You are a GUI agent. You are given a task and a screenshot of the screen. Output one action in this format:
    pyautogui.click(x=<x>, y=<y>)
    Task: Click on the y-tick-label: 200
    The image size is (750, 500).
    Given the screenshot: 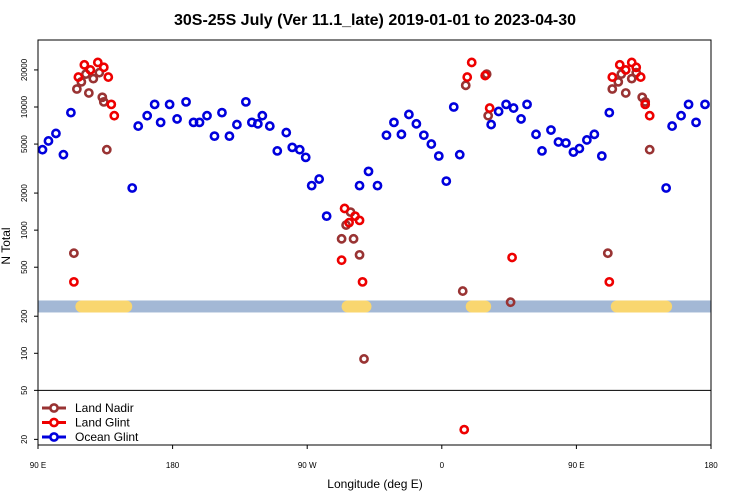 What is the action you would take?
    pyautogui.click(x=24, y=316)
    